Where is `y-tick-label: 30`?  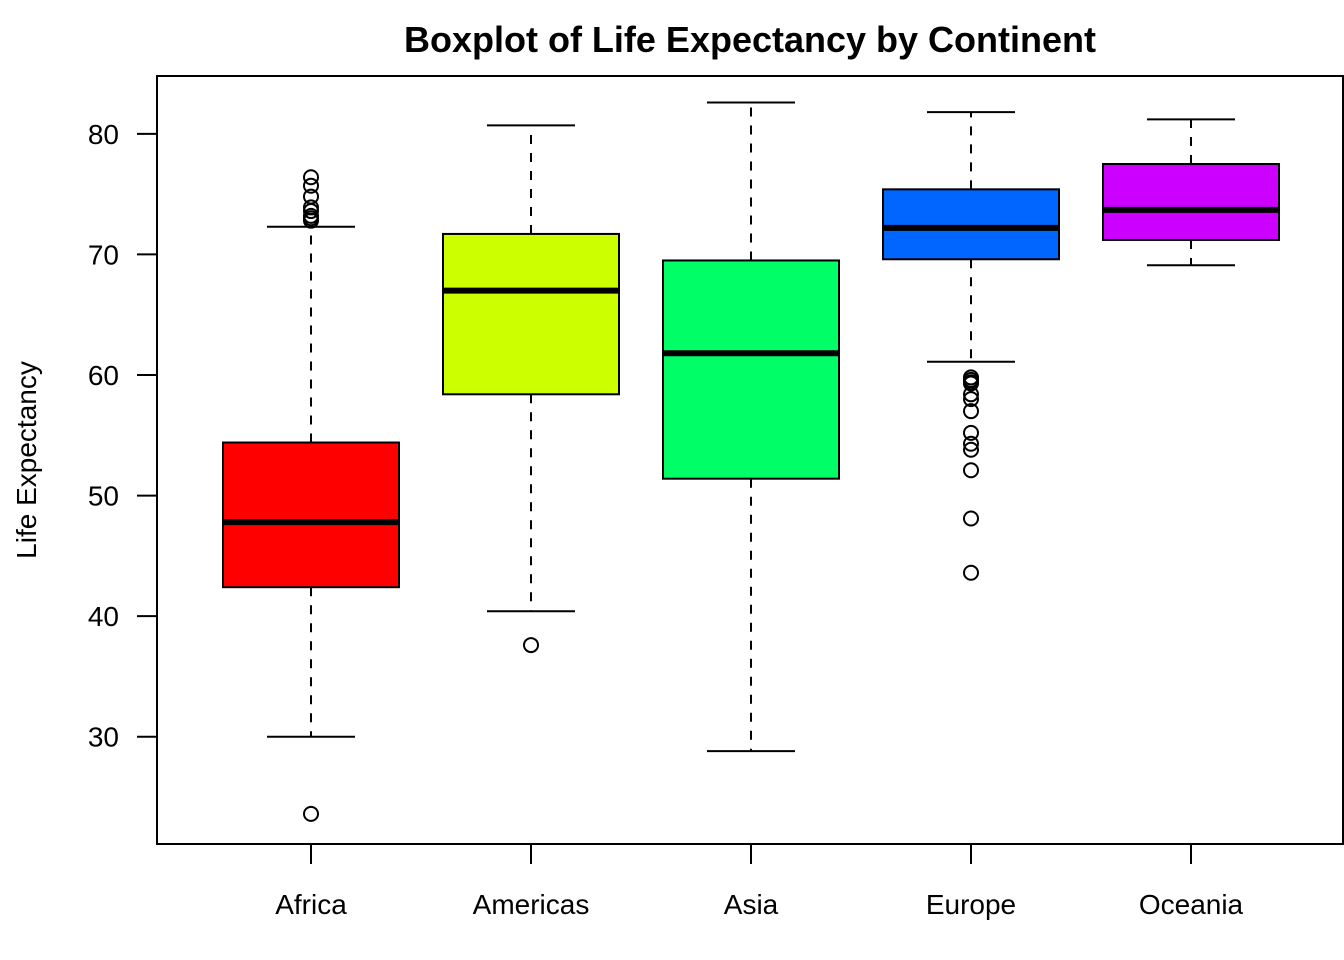 y-tick-label: 30 is located at coordinates (103, 737).